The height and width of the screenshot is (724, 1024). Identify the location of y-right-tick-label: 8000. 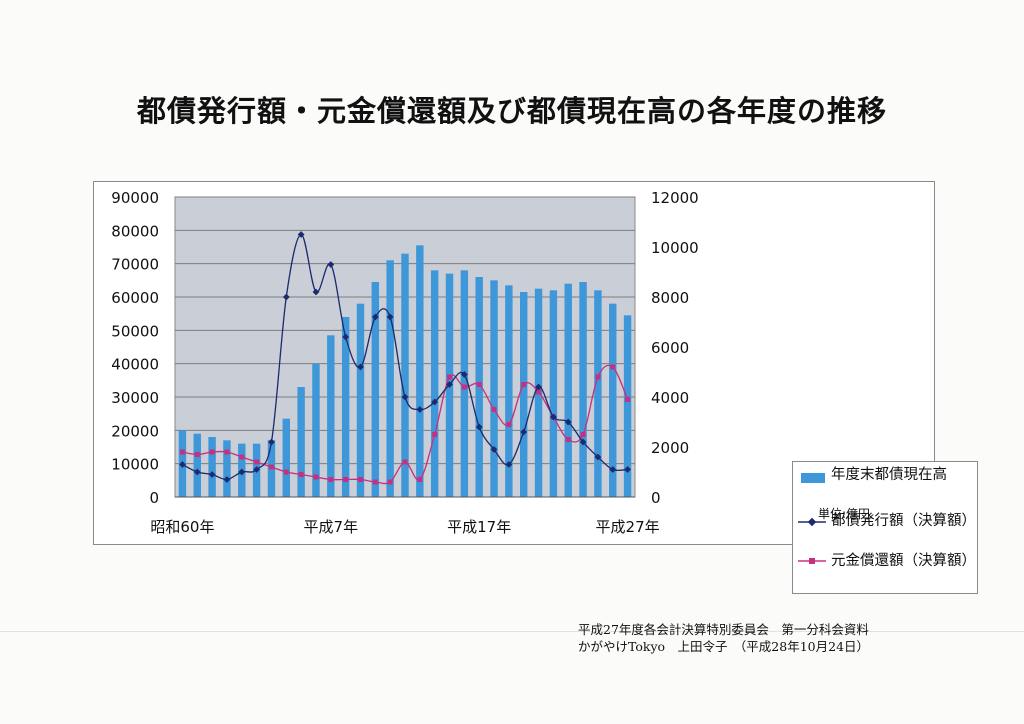
(670, 298).